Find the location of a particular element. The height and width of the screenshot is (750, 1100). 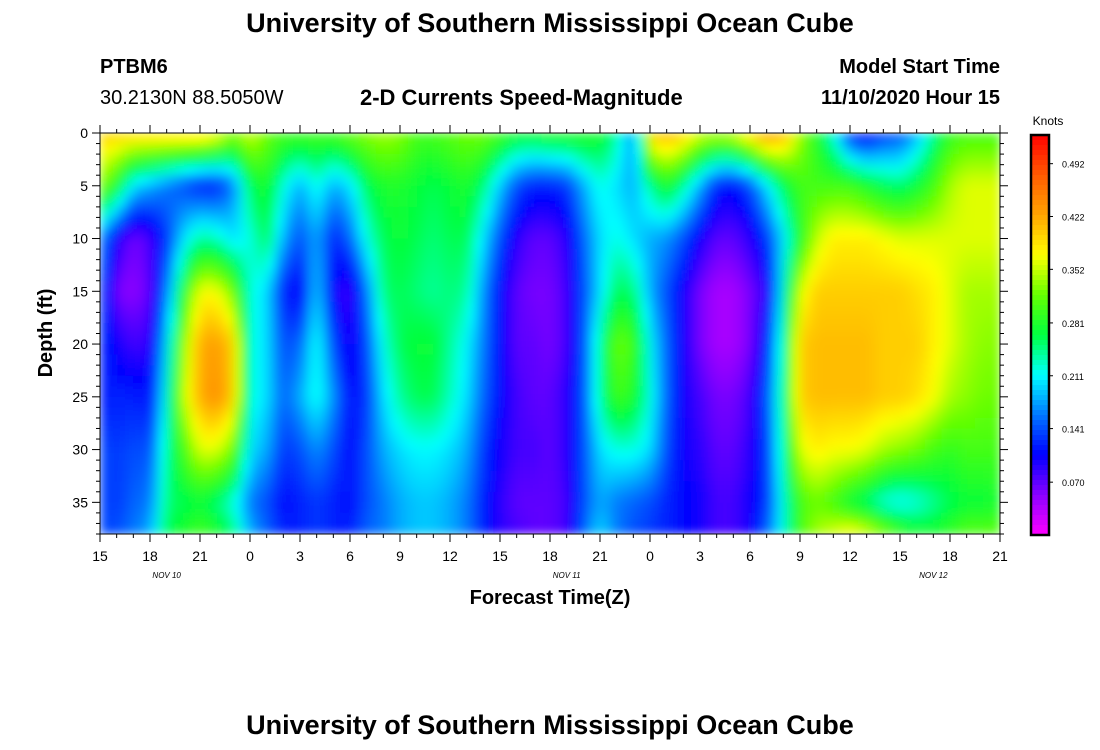

x-tick-label: 12 is located at coordinates (850, 556).